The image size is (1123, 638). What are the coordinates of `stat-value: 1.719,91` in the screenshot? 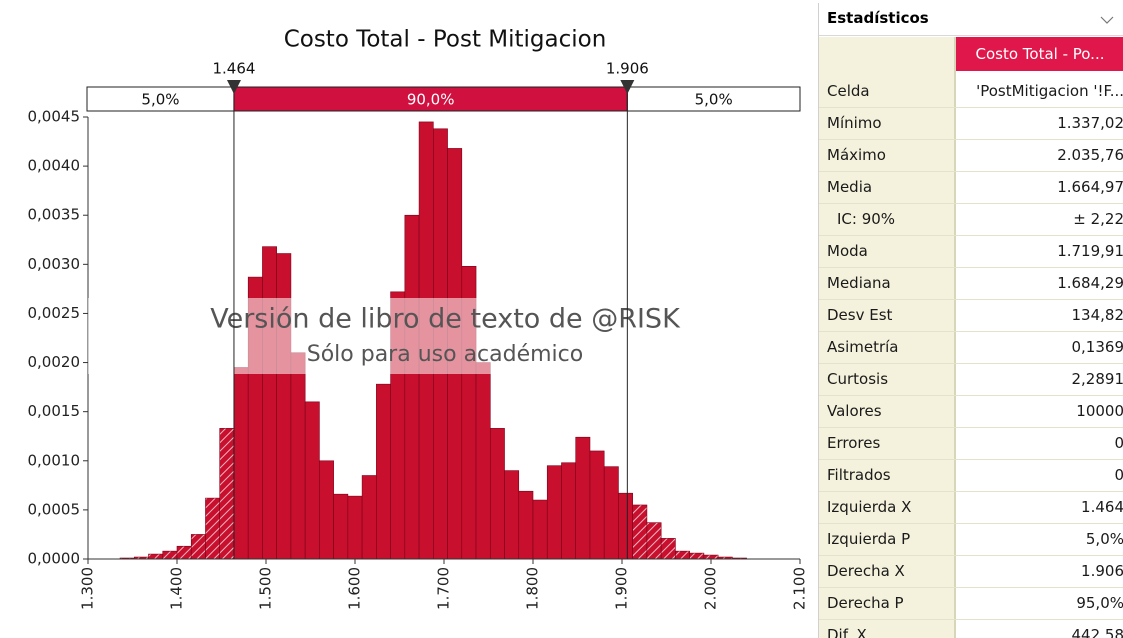 It's located at (1090, 251).